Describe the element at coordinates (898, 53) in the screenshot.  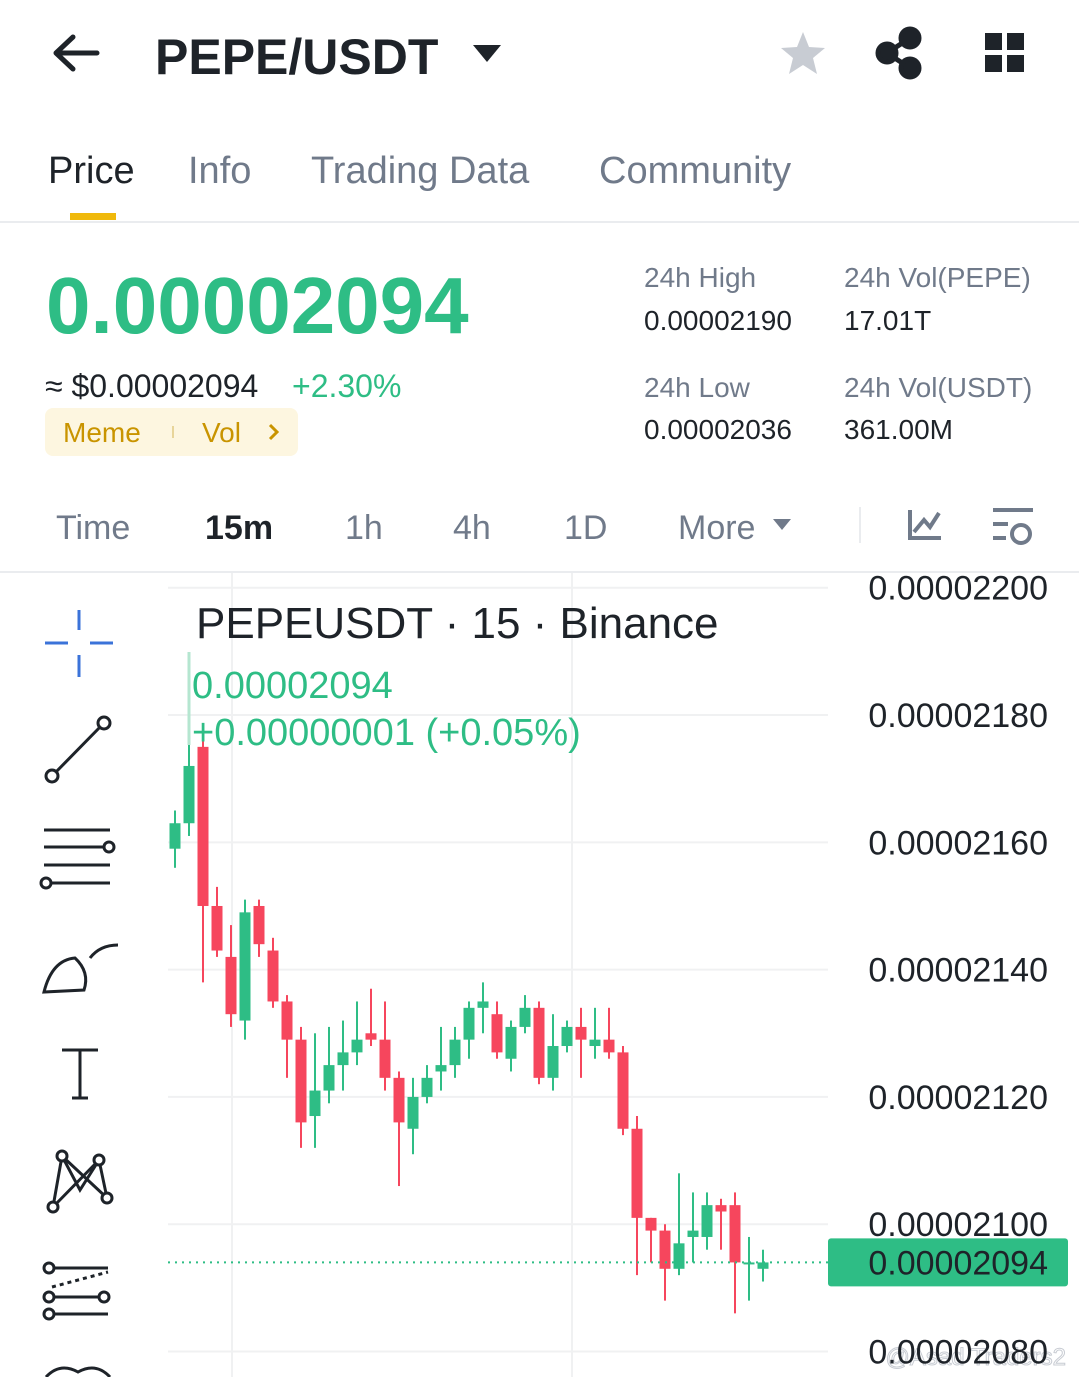
I see `share-button` at that location.